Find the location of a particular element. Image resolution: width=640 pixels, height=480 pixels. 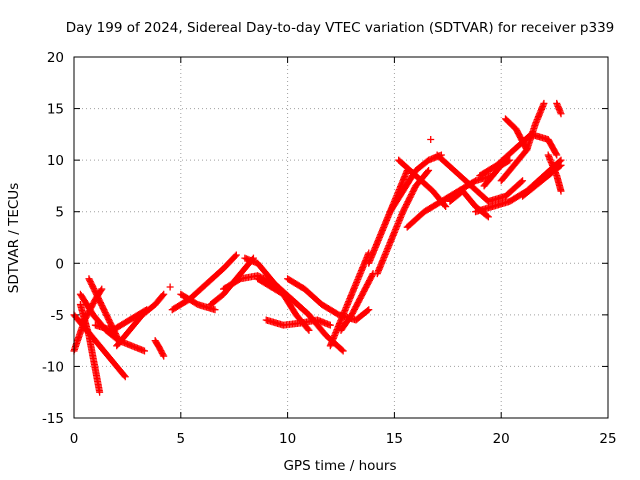

series-t17 is located at coordinates (349, 299).